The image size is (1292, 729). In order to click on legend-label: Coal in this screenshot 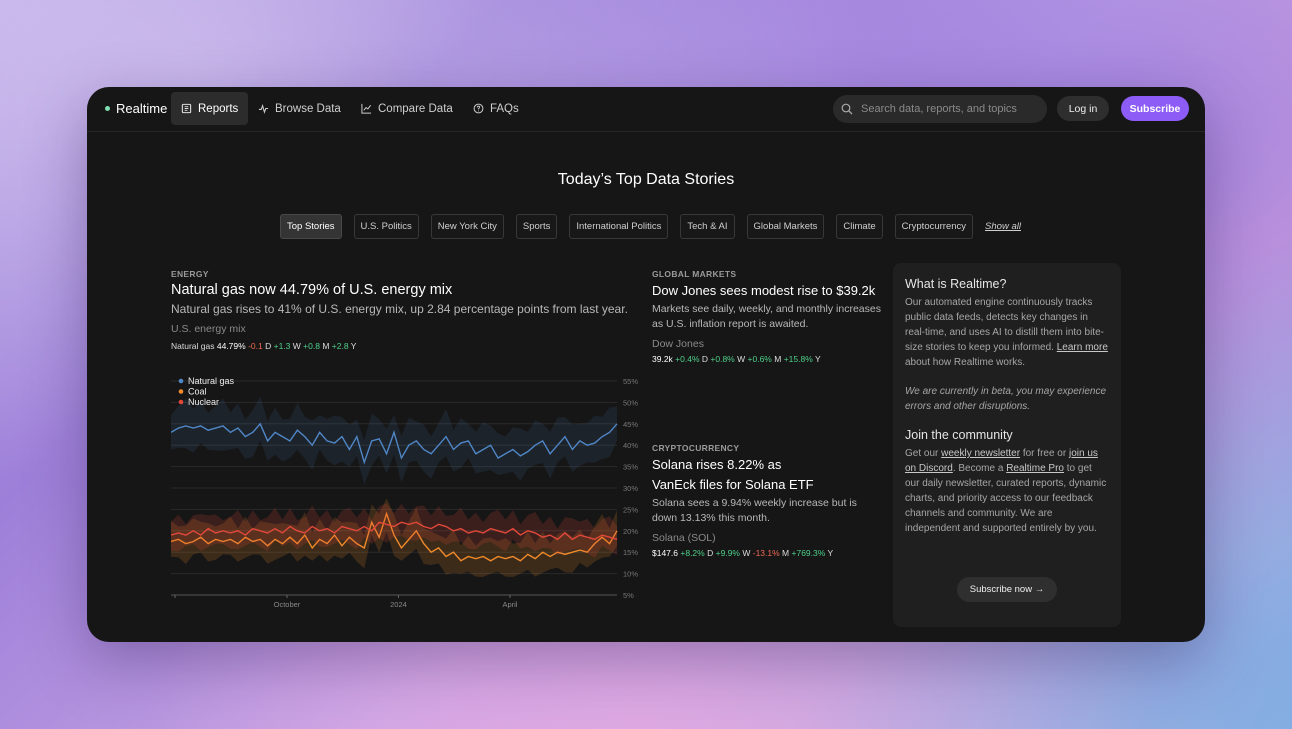, I will do `click(197, 392)`.